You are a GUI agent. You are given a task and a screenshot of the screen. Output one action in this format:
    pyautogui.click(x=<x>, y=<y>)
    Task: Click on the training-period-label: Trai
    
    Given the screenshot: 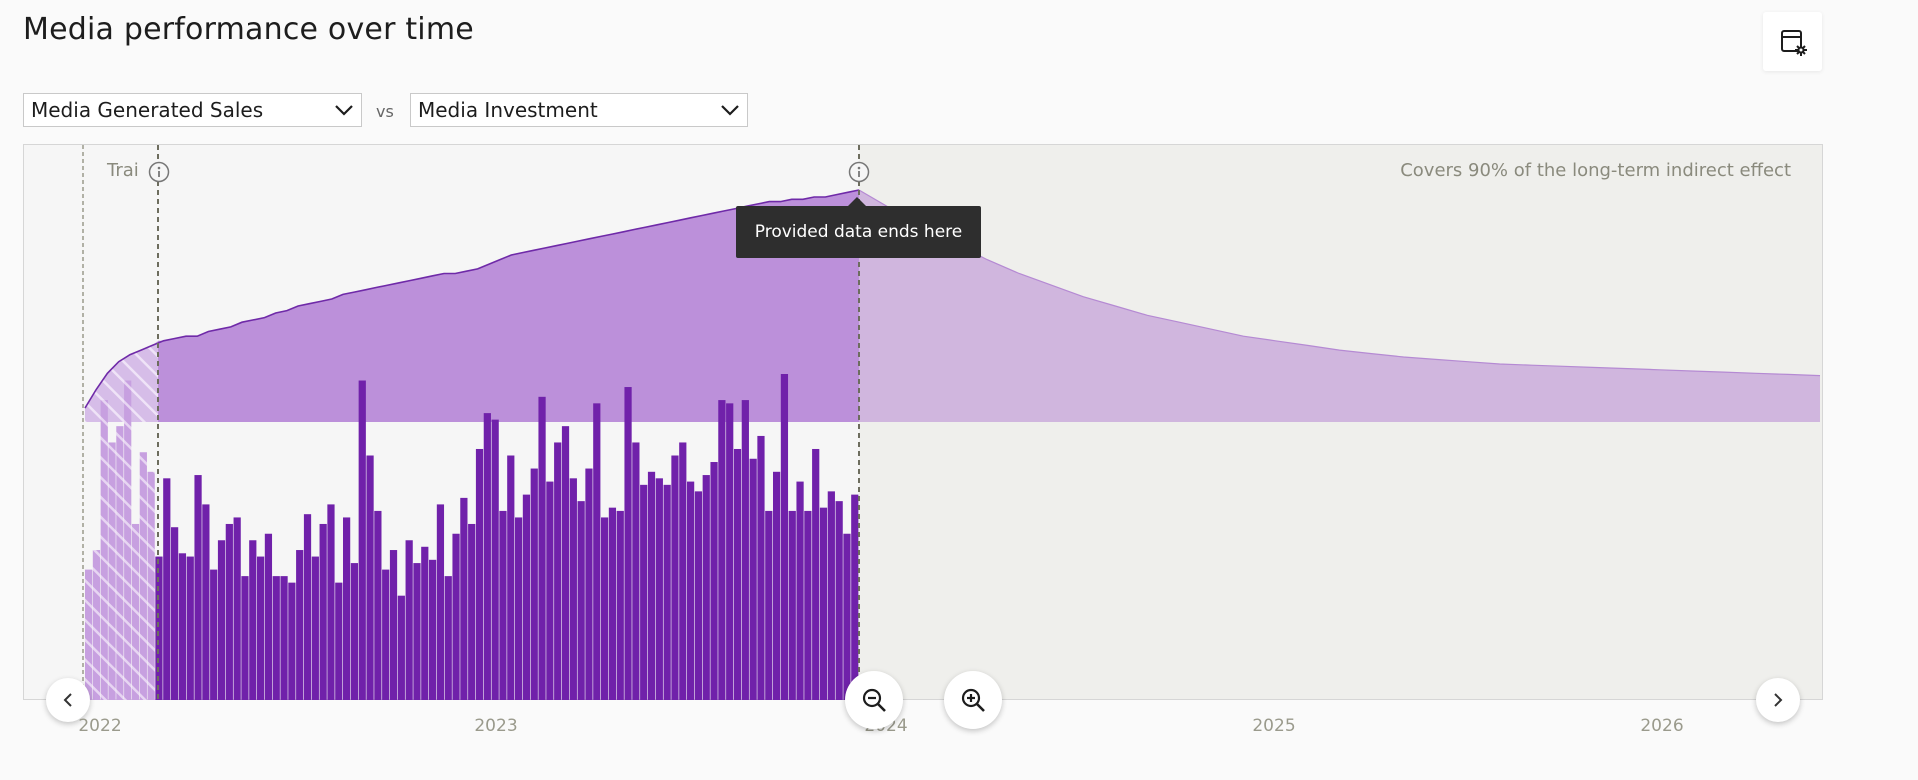 What is the action you would take?
    pyautogui.click(x=123, y=170)
    